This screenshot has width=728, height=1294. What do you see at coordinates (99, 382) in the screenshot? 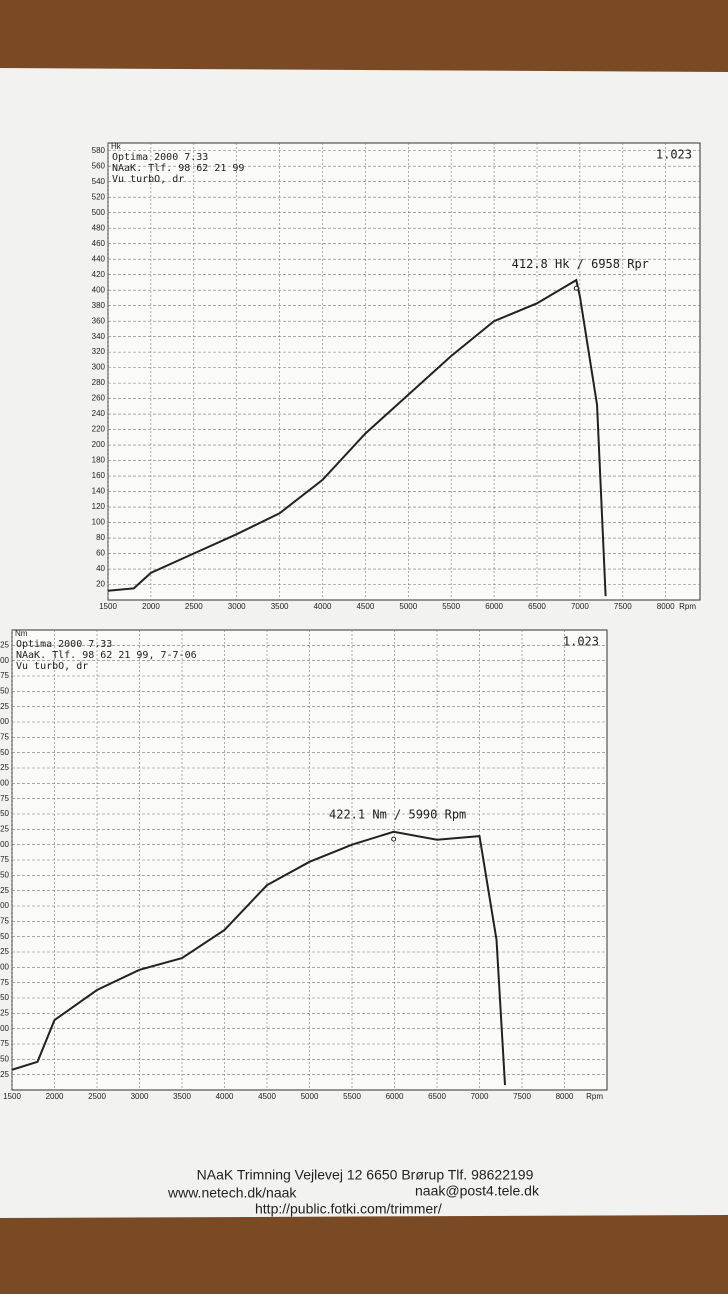
I see `y-tick-label: 280` at bounding box center [99, 382].